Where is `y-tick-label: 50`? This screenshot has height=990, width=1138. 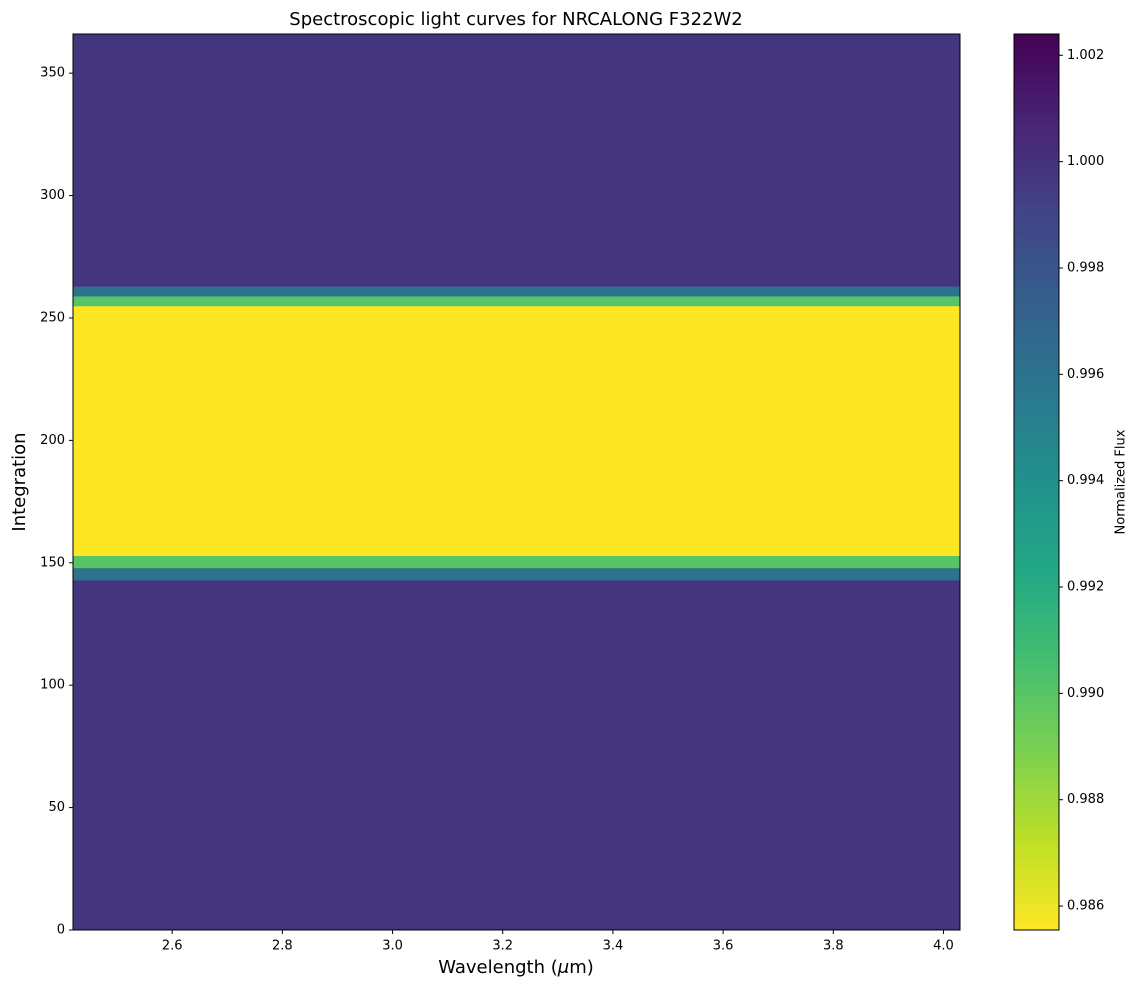
y-tick-label: 50 is located at coordinates (56, 807).